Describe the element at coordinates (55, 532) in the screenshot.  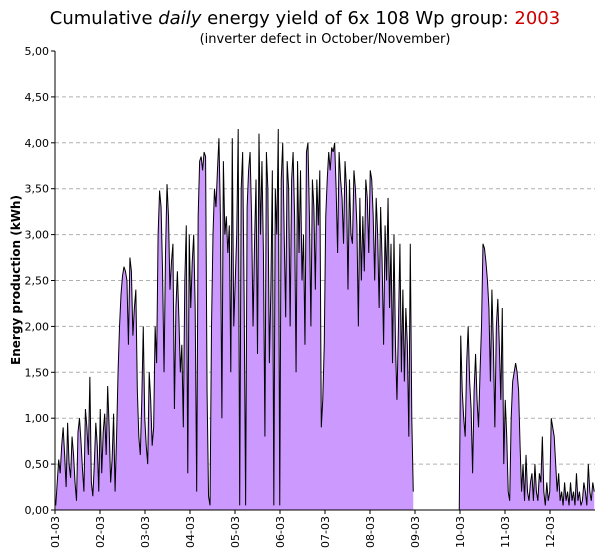
I see `x-tick-label: 01-03` at that location.